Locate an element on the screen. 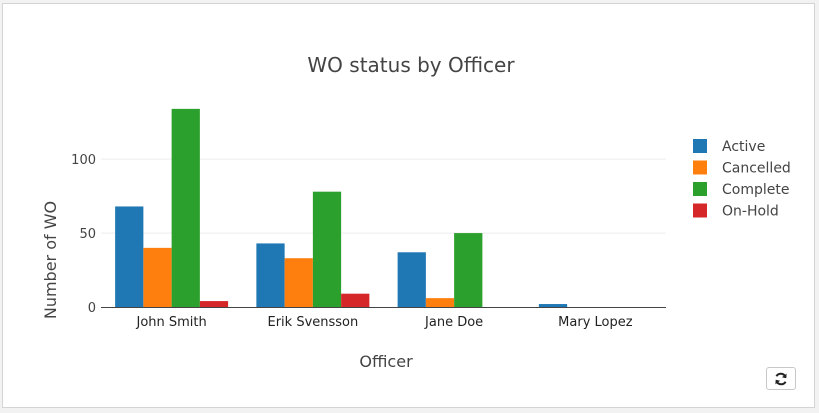  refresh-button is located at coordinates (781, 378).